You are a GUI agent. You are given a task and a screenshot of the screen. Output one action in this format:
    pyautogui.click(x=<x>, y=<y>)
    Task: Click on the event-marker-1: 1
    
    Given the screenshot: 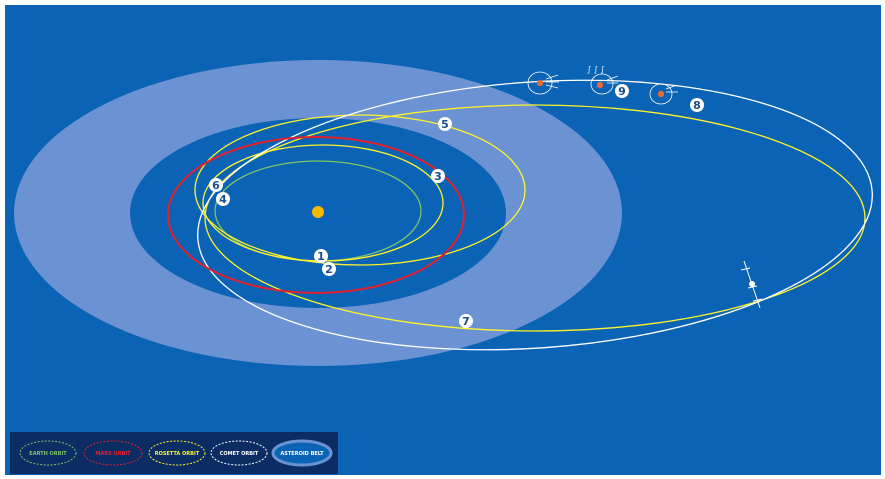 What is the action you would take?
    pyautogui.click(x=321, y=256)
    